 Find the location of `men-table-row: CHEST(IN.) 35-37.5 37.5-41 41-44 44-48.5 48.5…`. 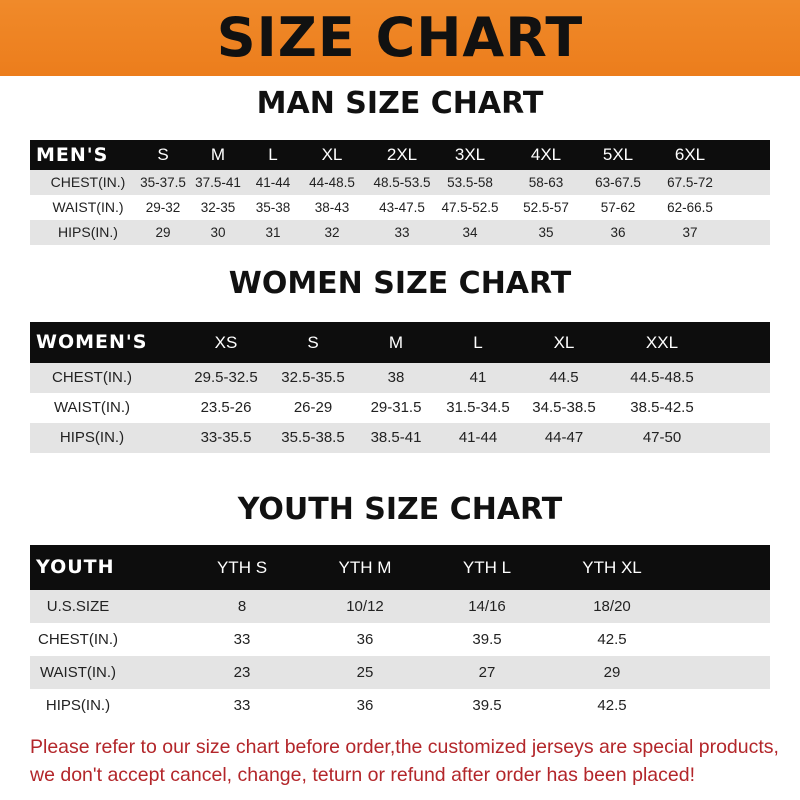

men-table-row: CHEST(IN.) 35-37.5 37.5-41 41-44 44-48.5 48.5… is located at coordinates (400, 182).